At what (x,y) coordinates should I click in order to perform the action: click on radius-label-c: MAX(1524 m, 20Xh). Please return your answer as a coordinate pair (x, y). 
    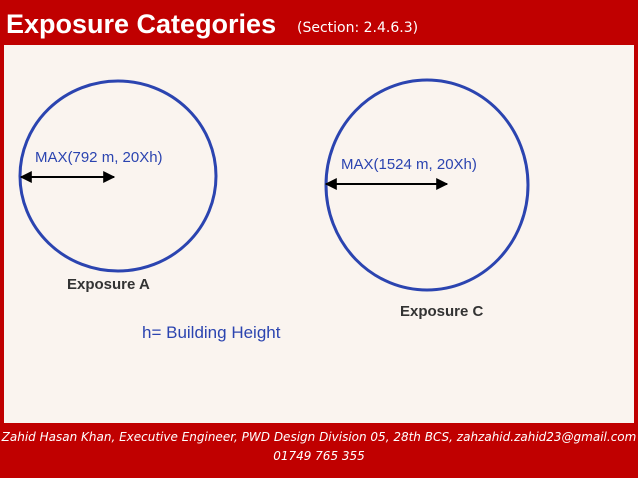
    Looking at the image, I should click on (409, 164).